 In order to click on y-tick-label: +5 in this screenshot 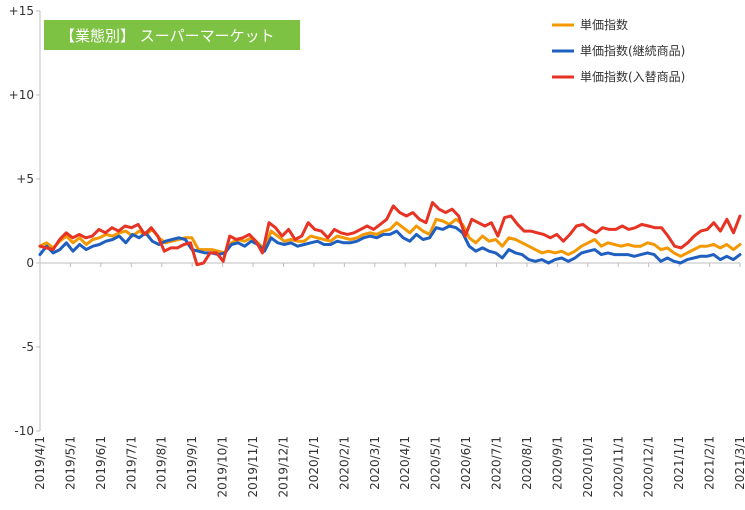, I will do `click(25, 179)`.